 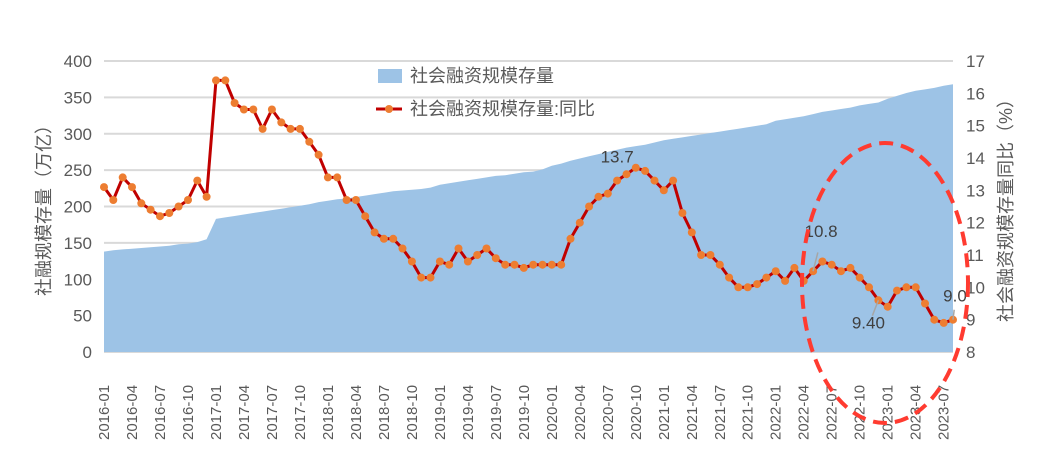 What do you see at coordinates (78, 243) in the screenshot?
I see `left-tick-label: 150` at bounding box center [78, 243].